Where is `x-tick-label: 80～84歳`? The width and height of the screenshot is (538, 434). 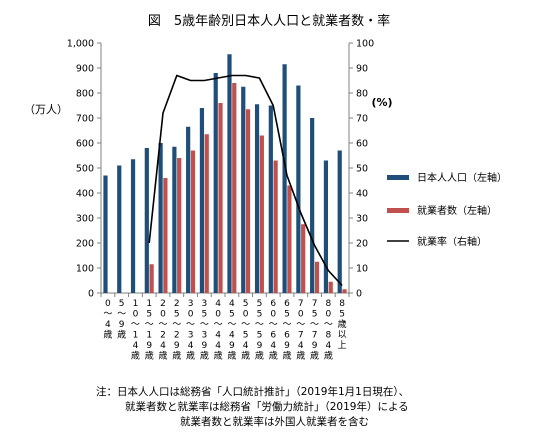
x-tick-label: 80～84歳 is located at coordinates (328, 330).